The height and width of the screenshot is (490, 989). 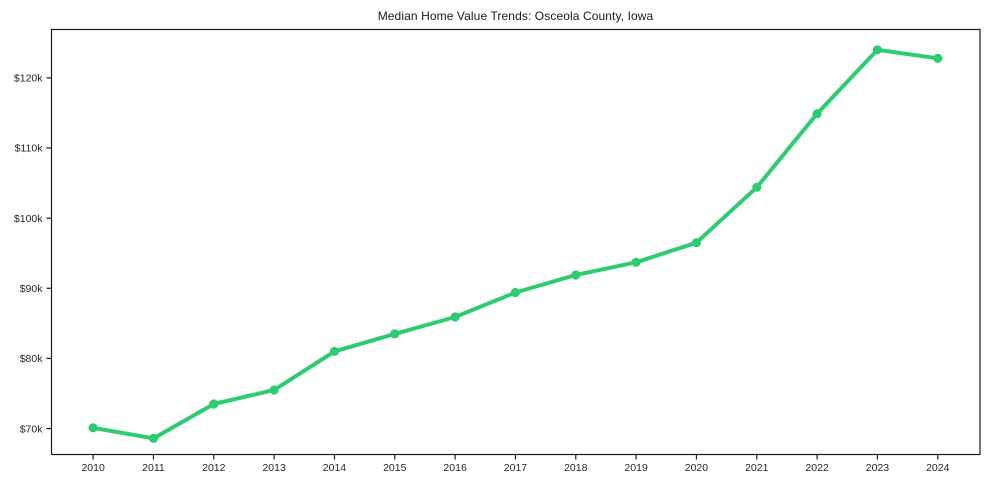 What do you see at coordinates (32, 429) in the screenshot?
I see `y-tick-label: $70k` at bounding box center [32, 429].